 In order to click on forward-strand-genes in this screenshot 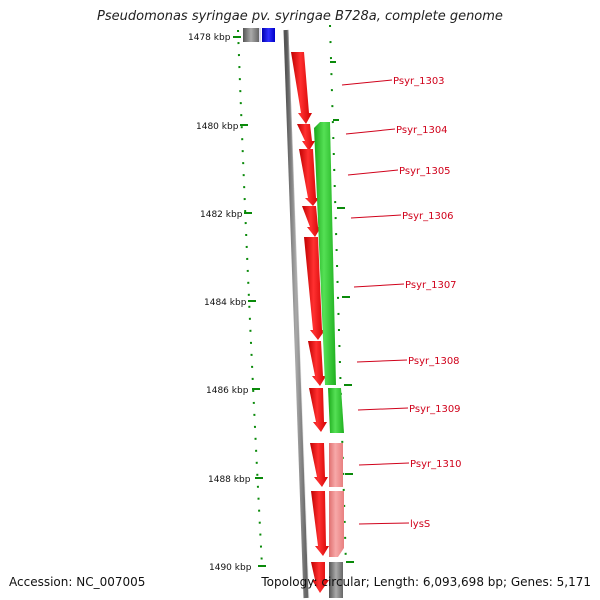, I will do `click(310, 322)`.